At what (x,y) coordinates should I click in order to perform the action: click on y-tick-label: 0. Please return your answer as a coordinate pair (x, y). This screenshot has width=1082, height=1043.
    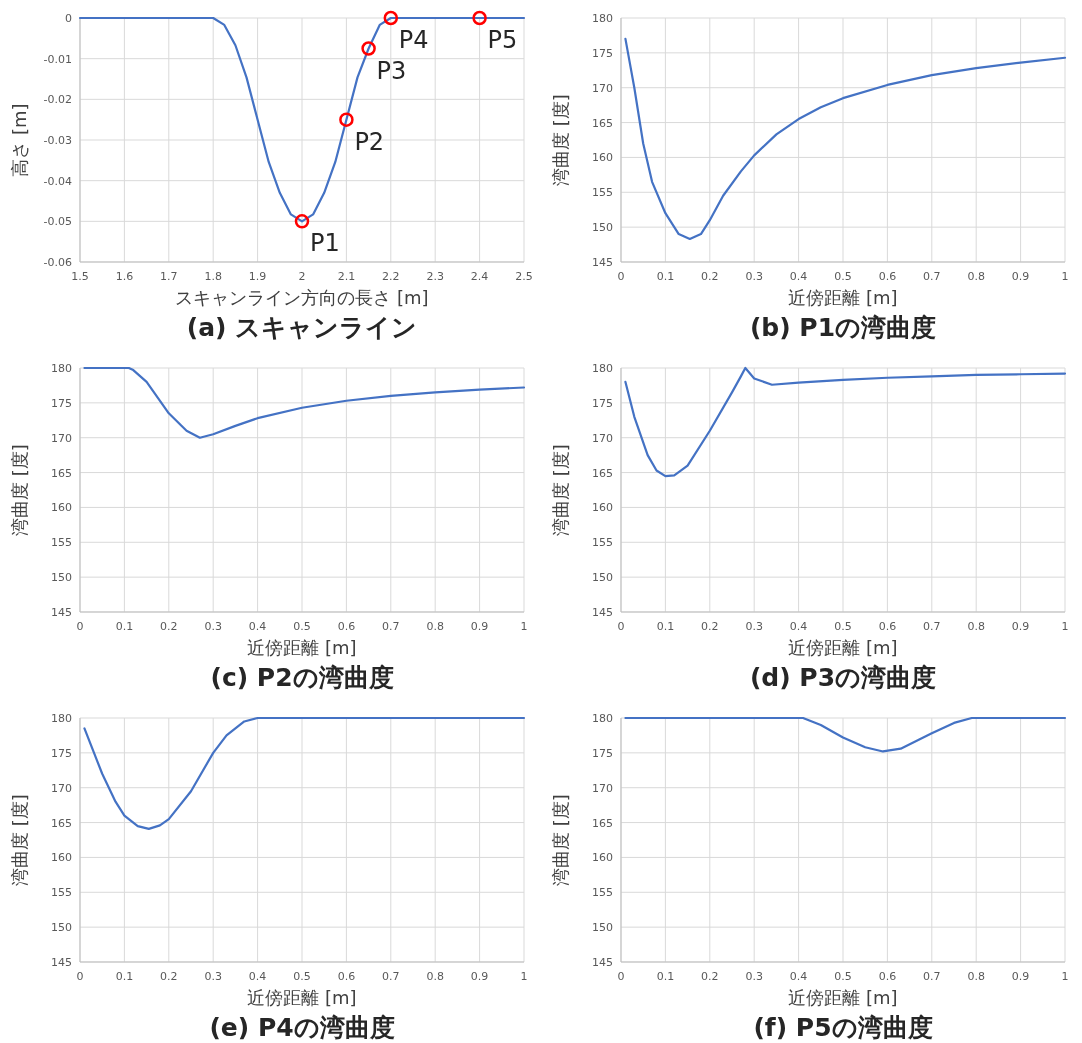
    Looking at the image, I should click on (68, 18).